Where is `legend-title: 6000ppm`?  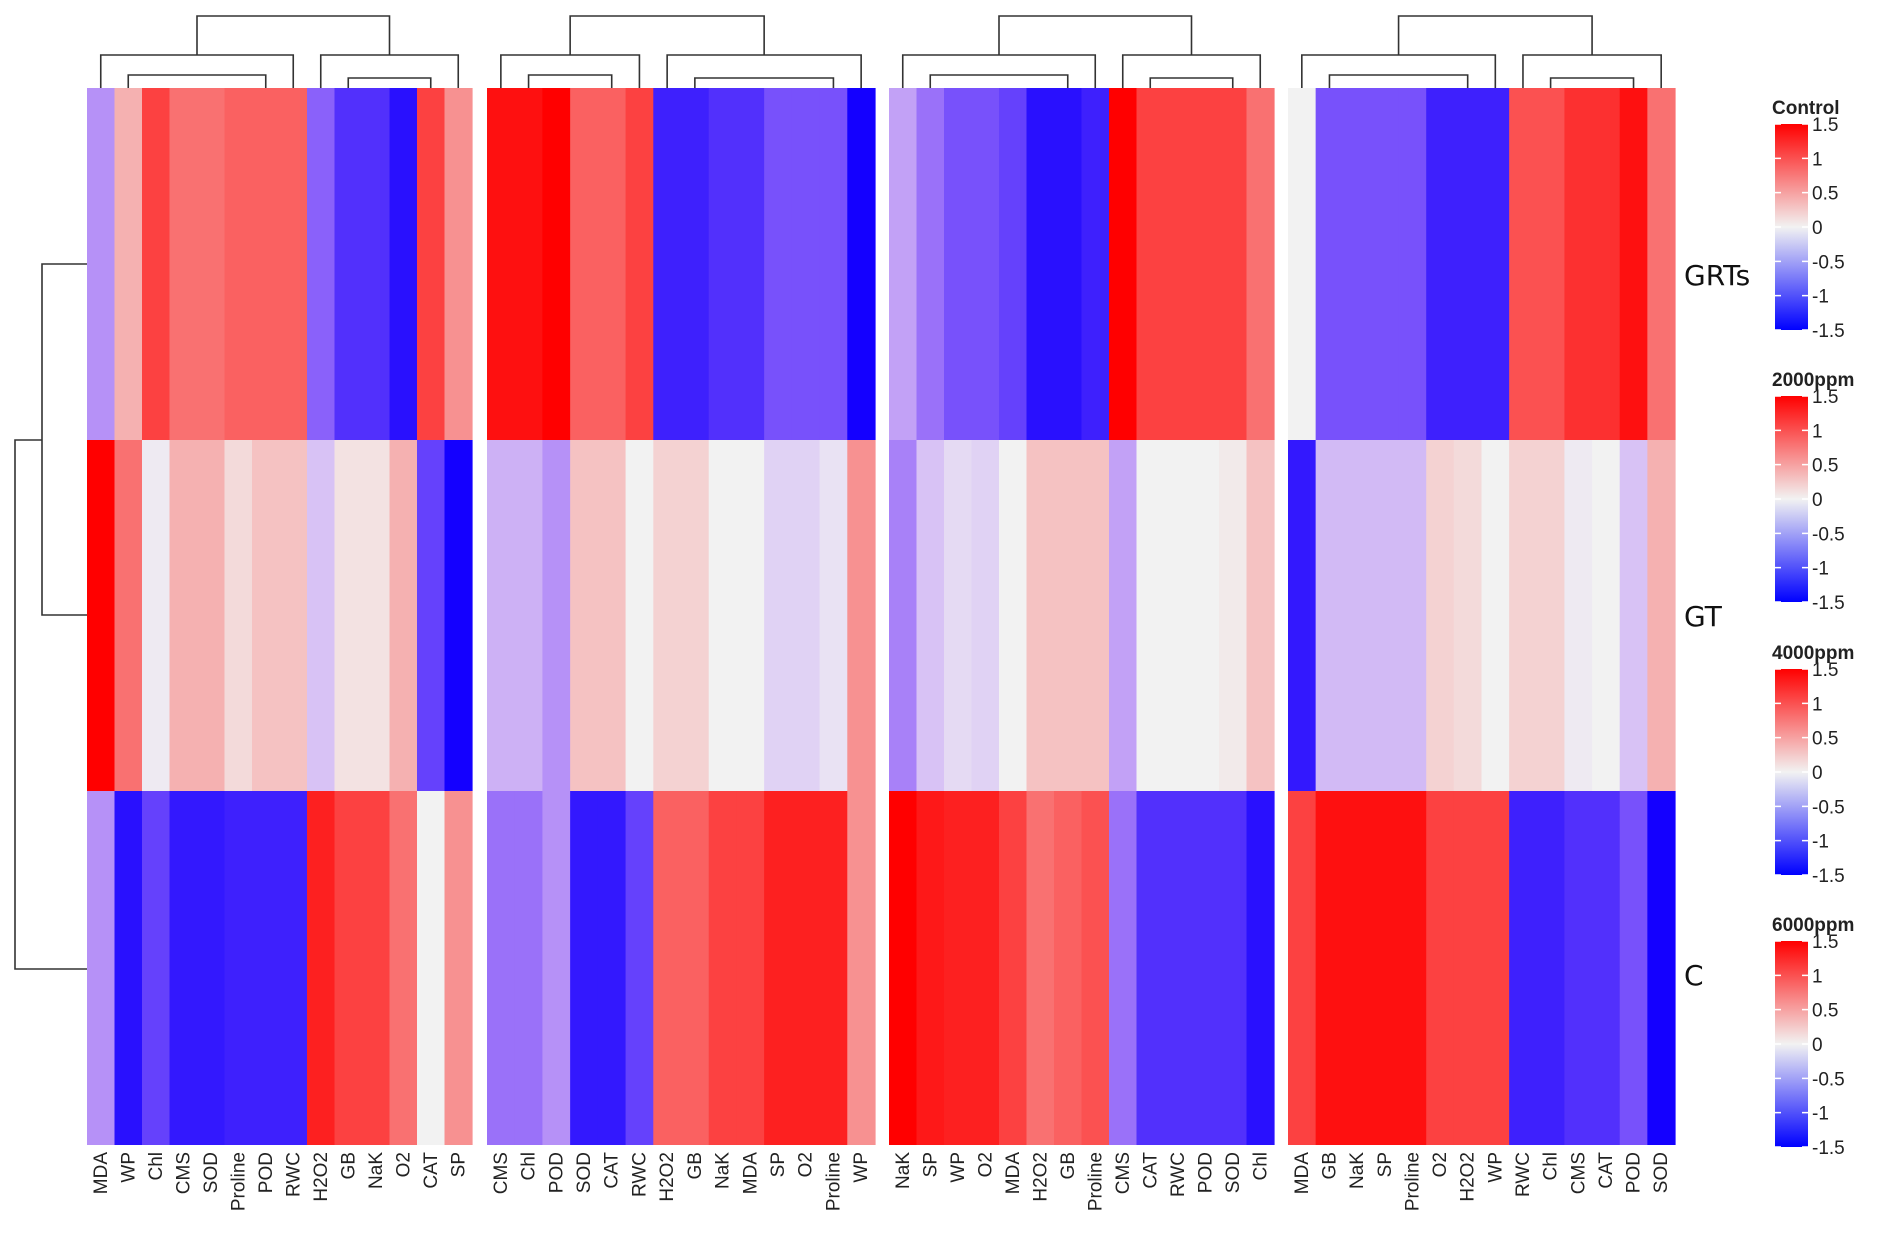 legend-title: 6000ppm is located at coordinates (1813, 925).